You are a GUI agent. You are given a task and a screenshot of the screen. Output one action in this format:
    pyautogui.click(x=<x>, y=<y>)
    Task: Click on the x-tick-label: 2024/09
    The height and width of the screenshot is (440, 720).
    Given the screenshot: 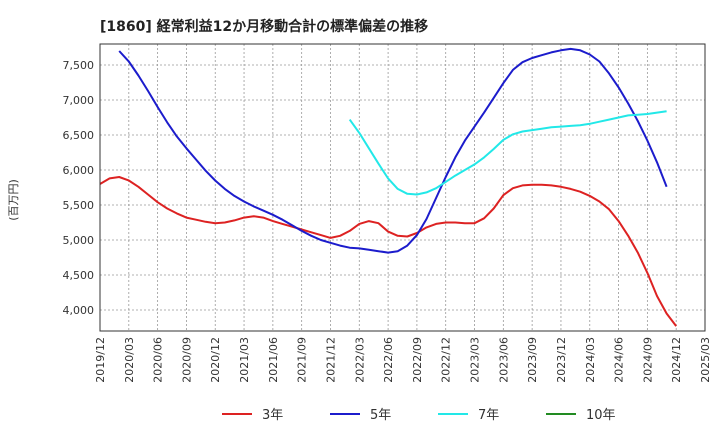 What is the action you would take?
    pyautogui.click(x=647, y=360)
    